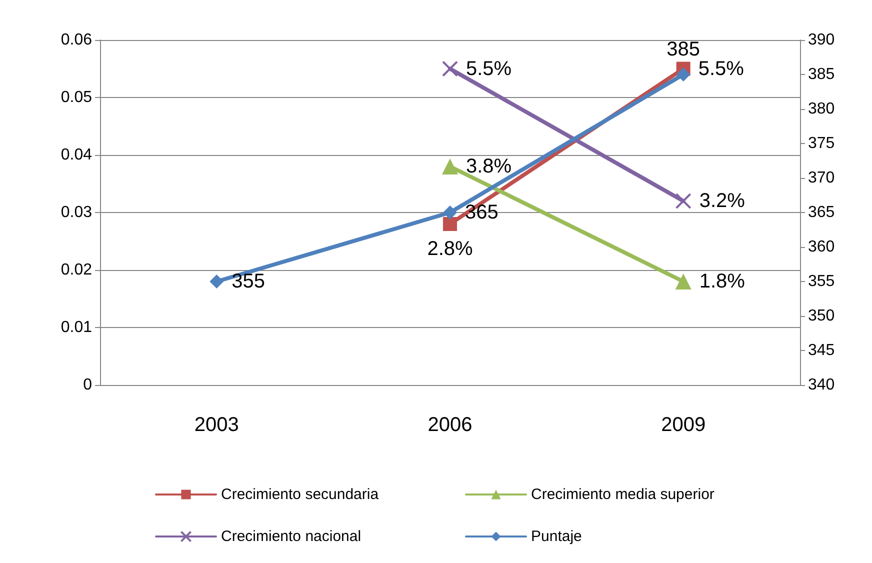  What do you see at coordinates (821, 109) in the screenshot?
I see `y2-tick-label: 380` at bounding box center [821, 109].